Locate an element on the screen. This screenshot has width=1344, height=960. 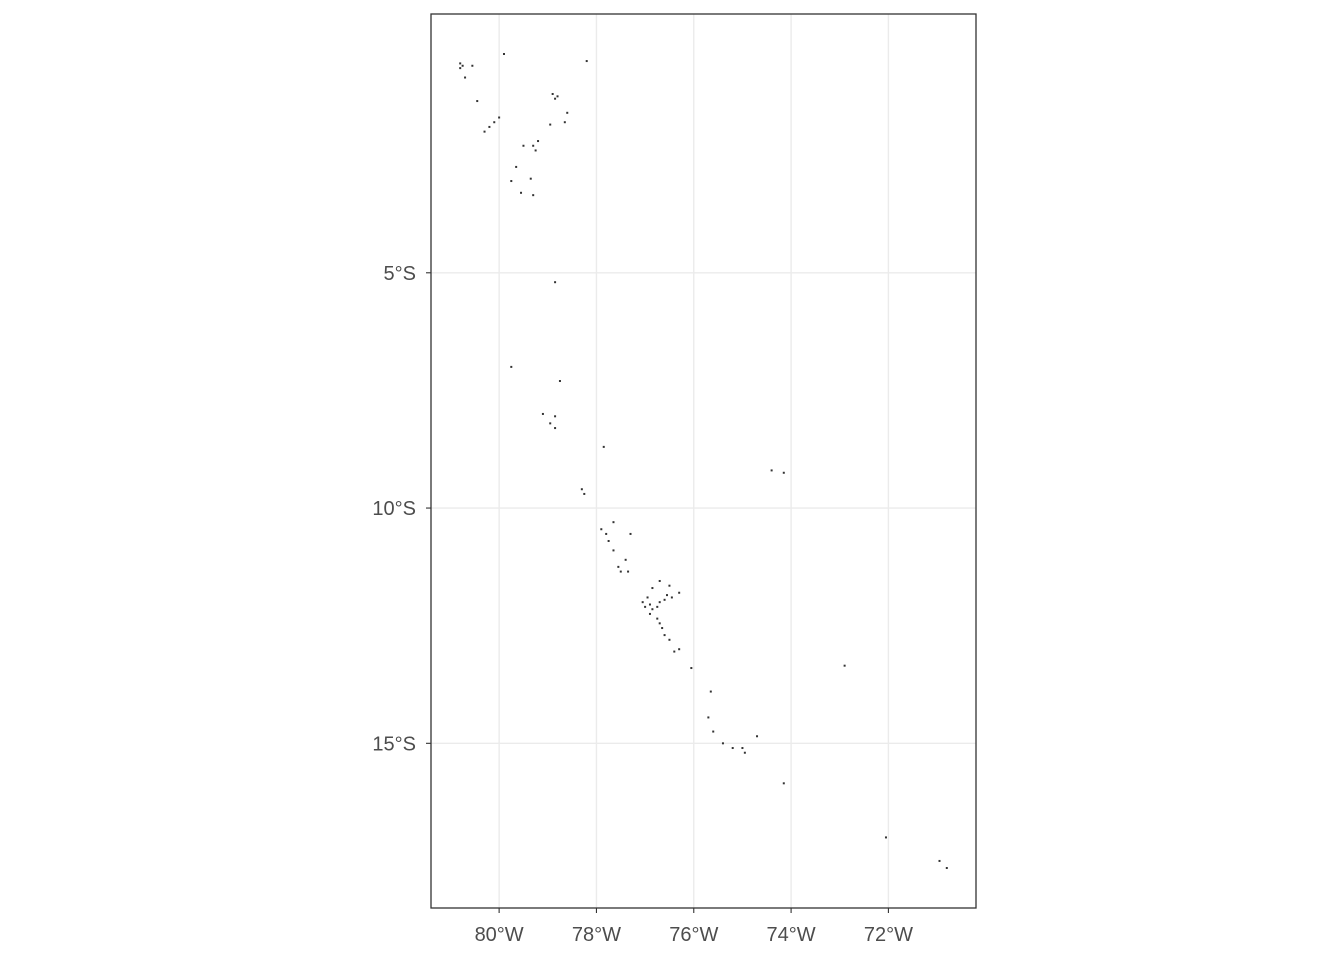
x-tick-label-3: 74°W is located at coordinates (791, 935).